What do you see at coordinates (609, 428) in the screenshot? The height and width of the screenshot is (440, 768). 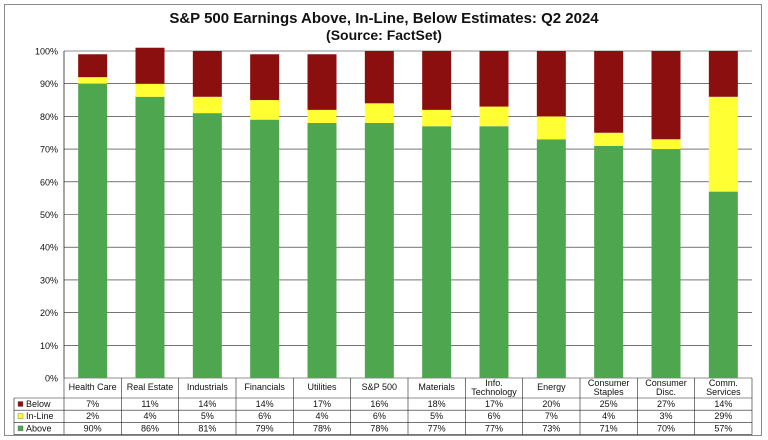 I see `data-label: 71%` at bounding box center [609, 428].